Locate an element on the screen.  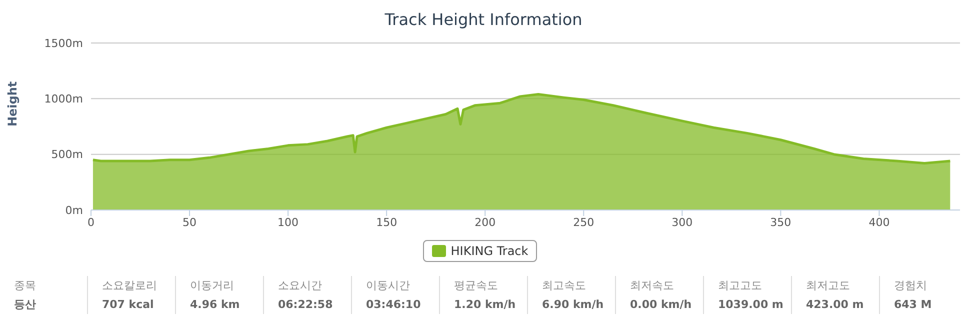
x-tick-label: 350 is located at coordinates (781, 222).